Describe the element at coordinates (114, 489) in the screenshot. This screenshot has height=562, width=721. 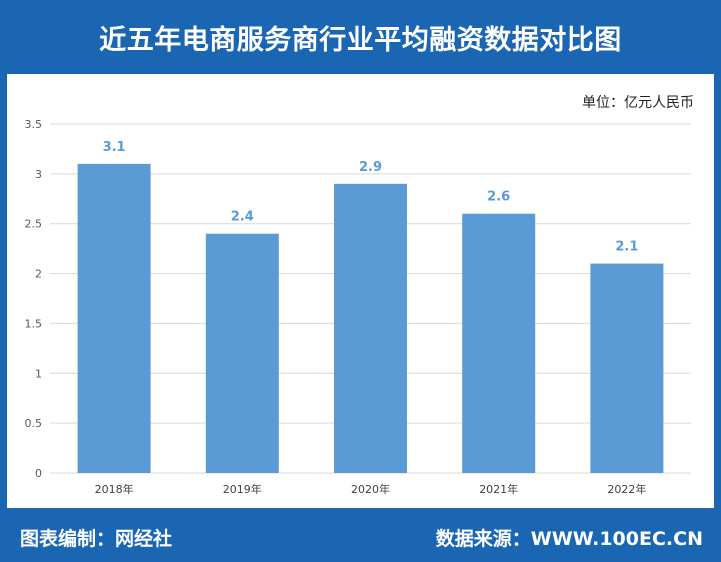
I see `x-tick-label: 2018年` at that location.